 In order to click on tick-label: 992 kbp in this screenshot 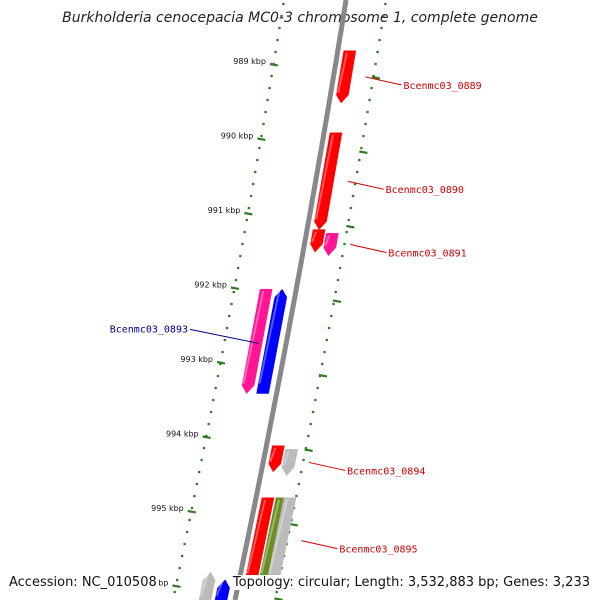, I will do `click(210, 285)`.